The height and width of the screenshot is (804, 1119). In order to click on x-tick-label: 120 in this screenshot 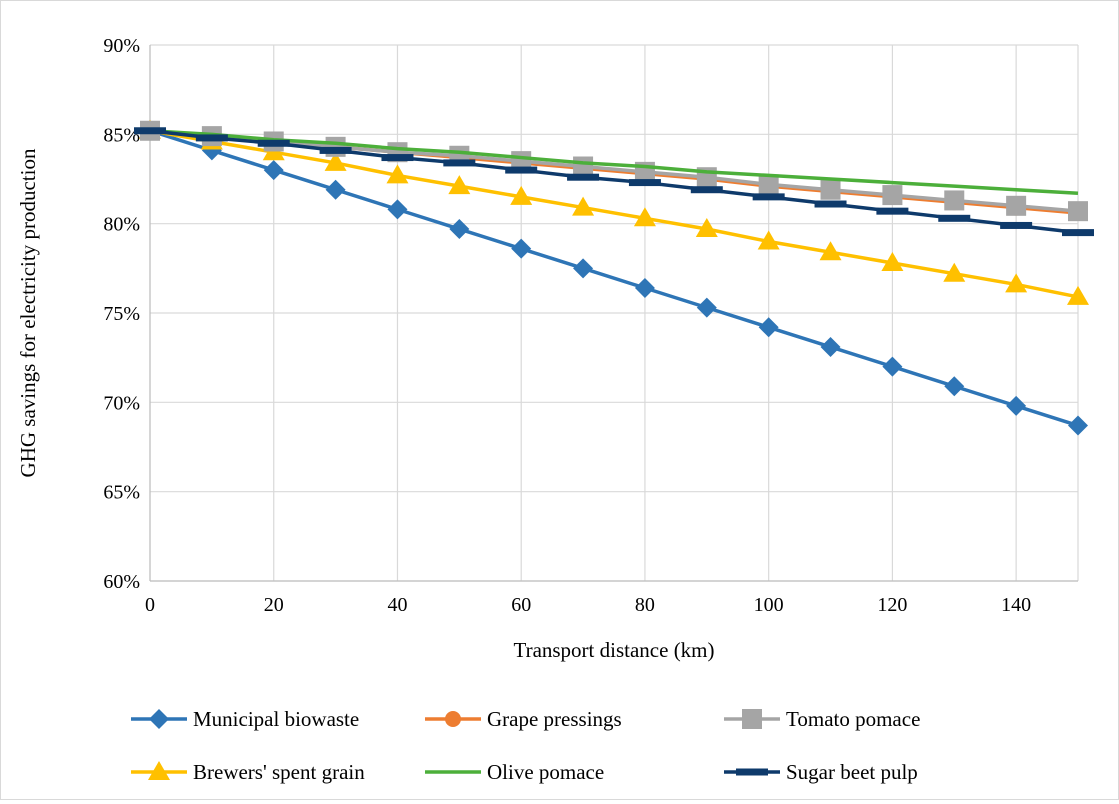, I will do `click(892, 605)`.